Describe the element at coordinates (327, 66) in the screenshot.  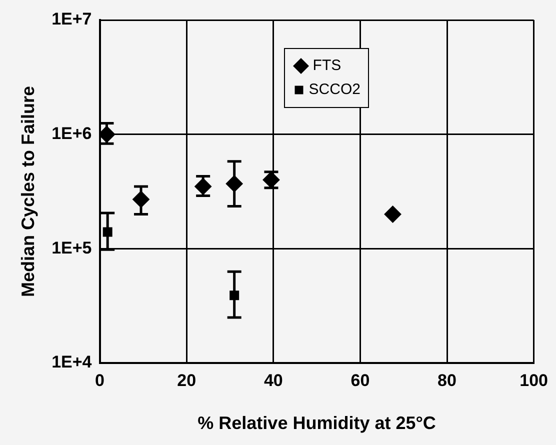
I see `legend-label: FTS` at that location.